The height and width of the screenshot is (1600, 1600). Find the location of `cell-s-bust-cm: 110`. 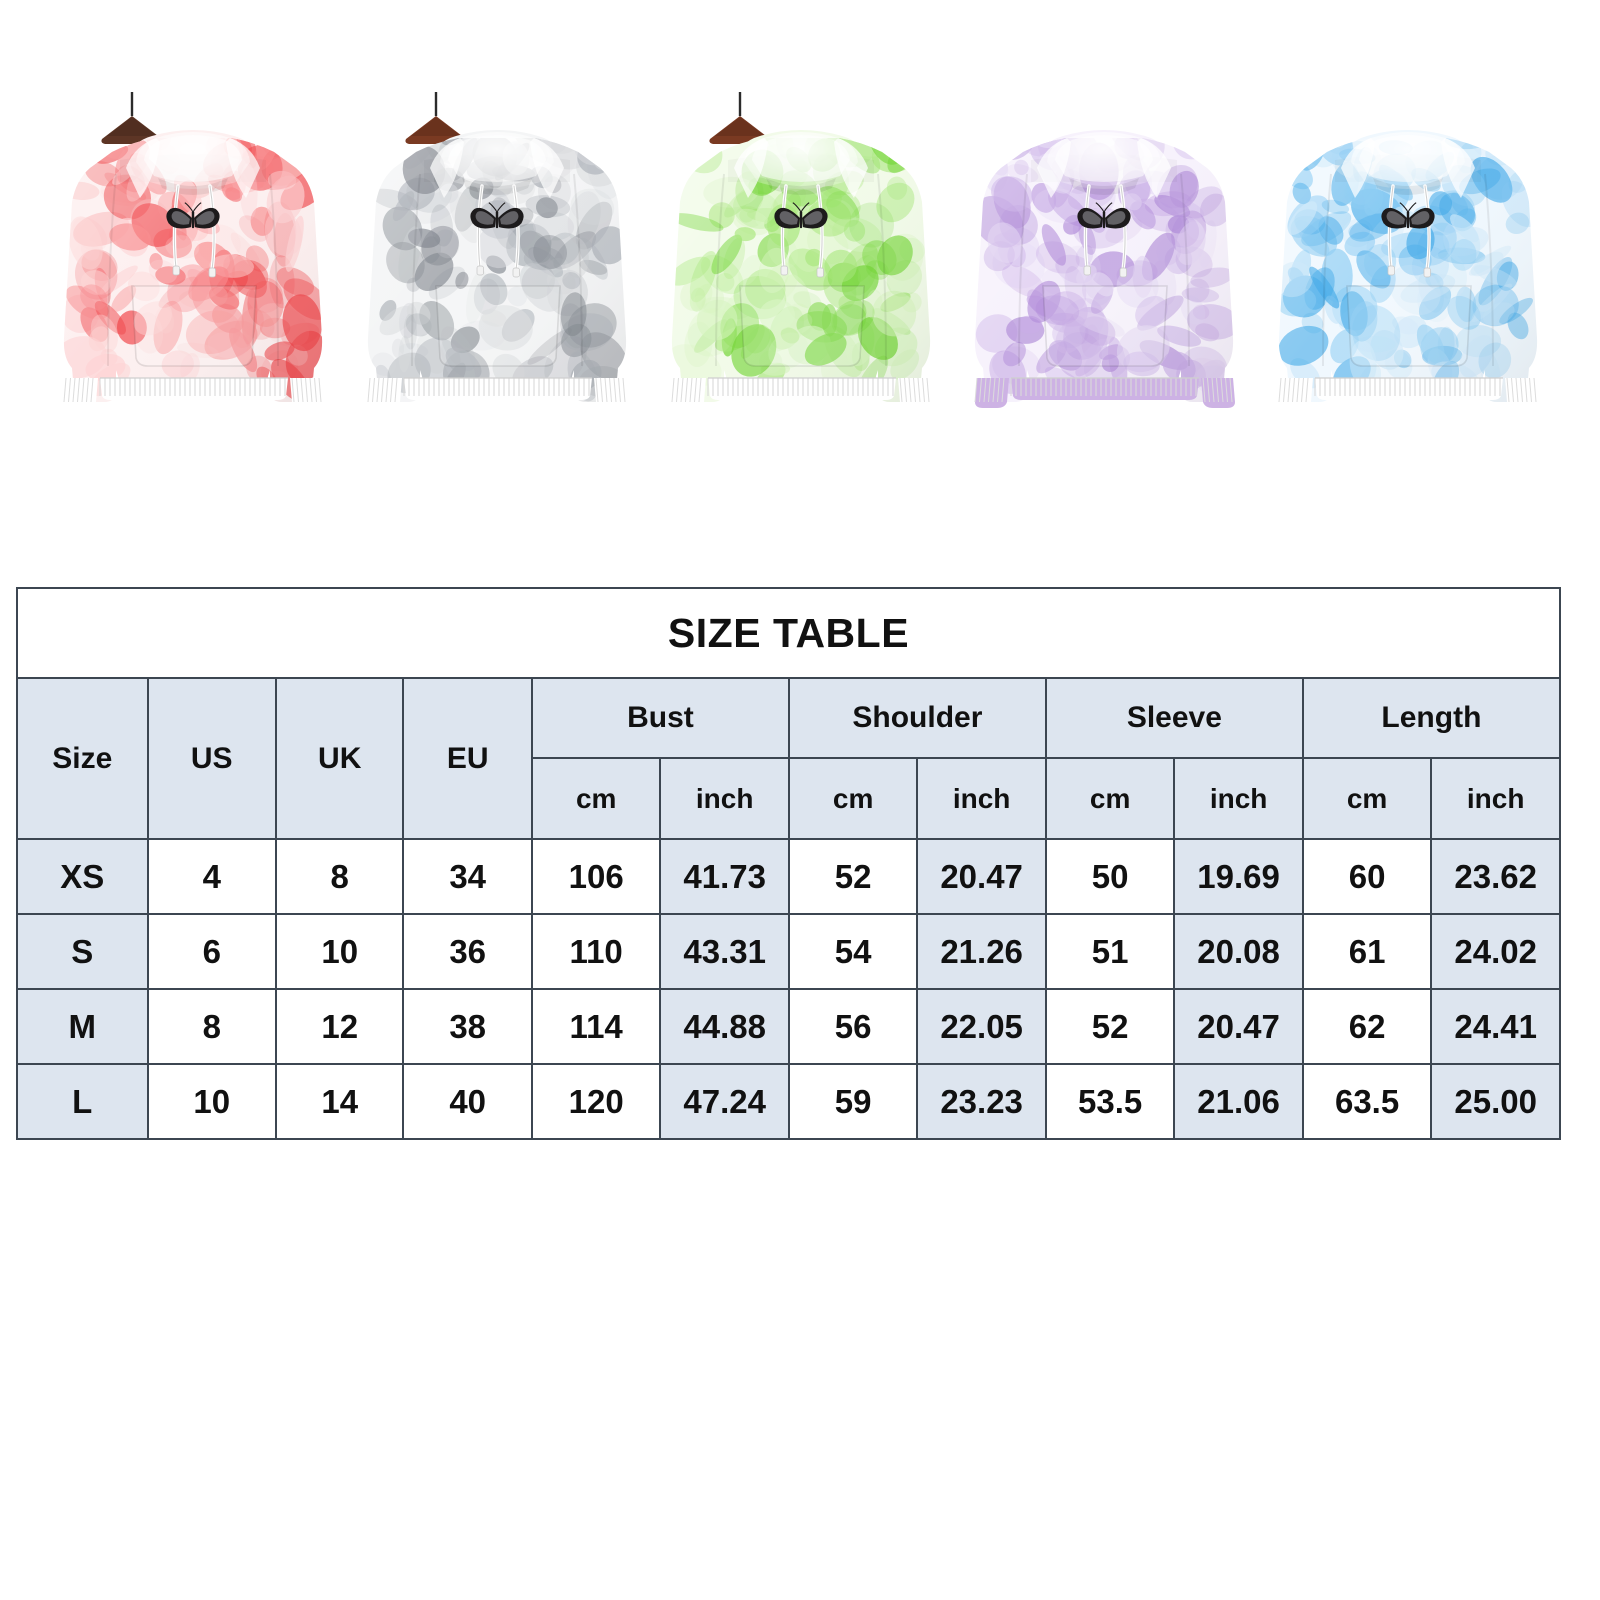

cell-s-bust-cm: 110 is located at coordinates (596, 951).